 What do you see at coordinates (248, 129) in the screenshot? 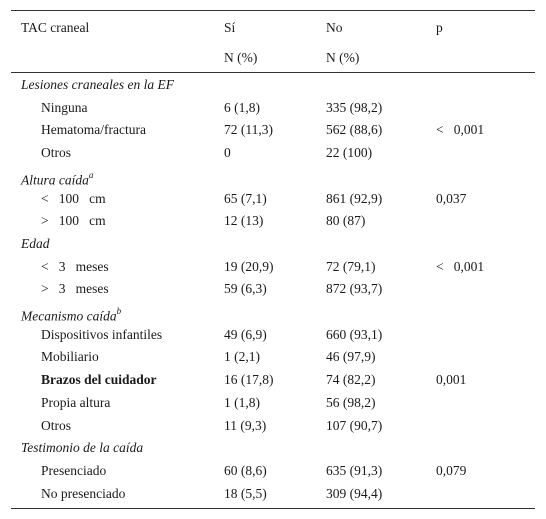
I see `cell-si: 72 (11,3)` at bounding box center [248, 129].